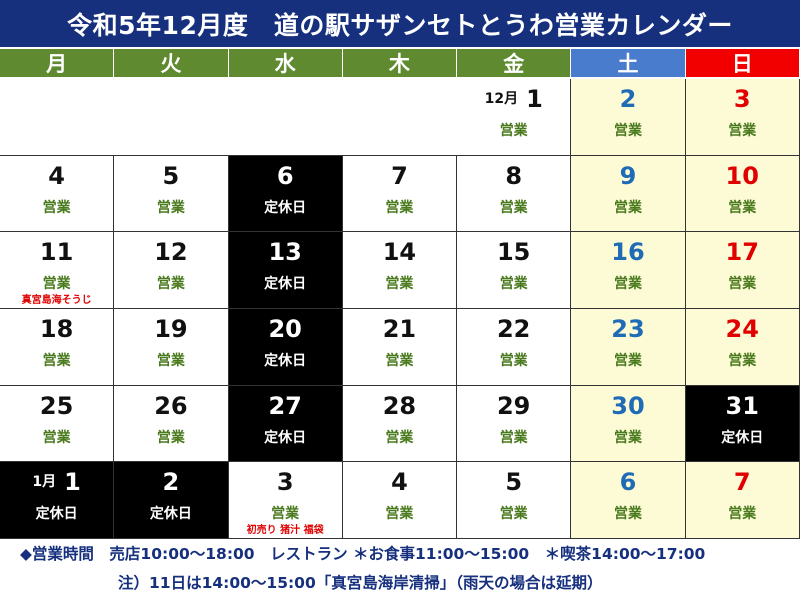 This screenshot has width=800, height=600. I want to click on day-number-value: 26, so click(171, 405).